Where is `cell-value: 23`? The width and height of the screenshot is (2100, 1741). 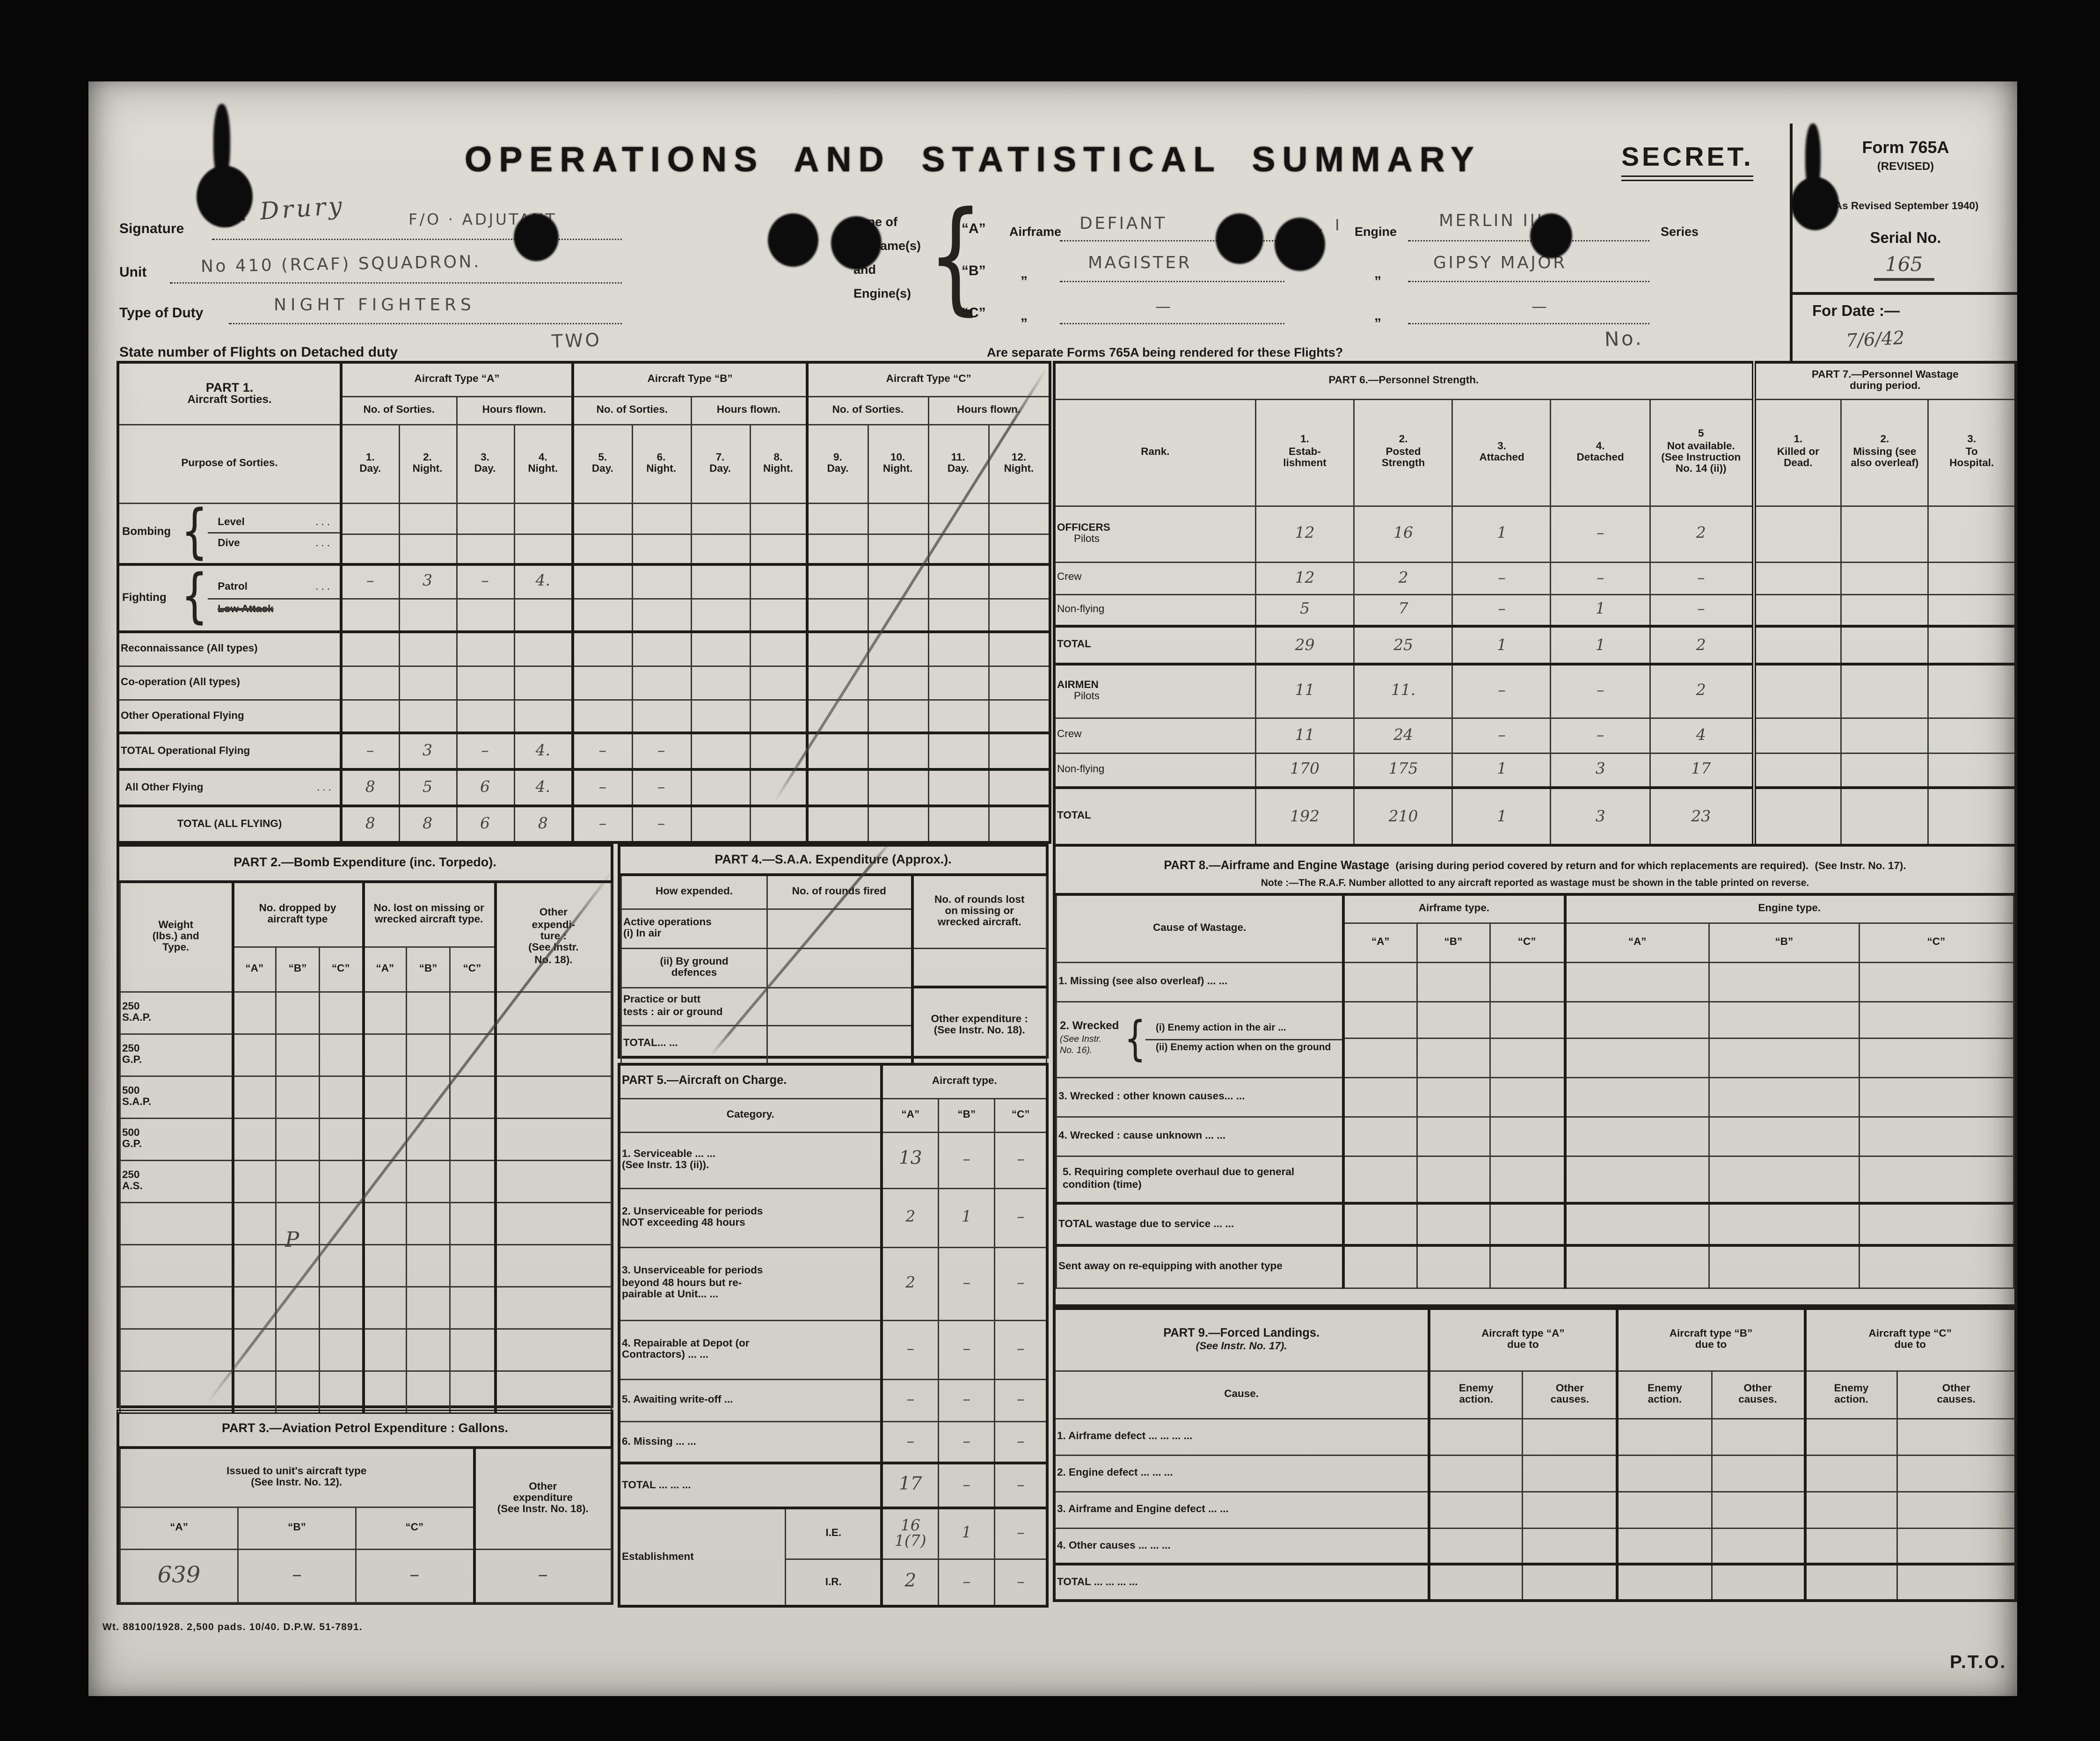
cell-value: 23 is located at coordinates (1702, 816).